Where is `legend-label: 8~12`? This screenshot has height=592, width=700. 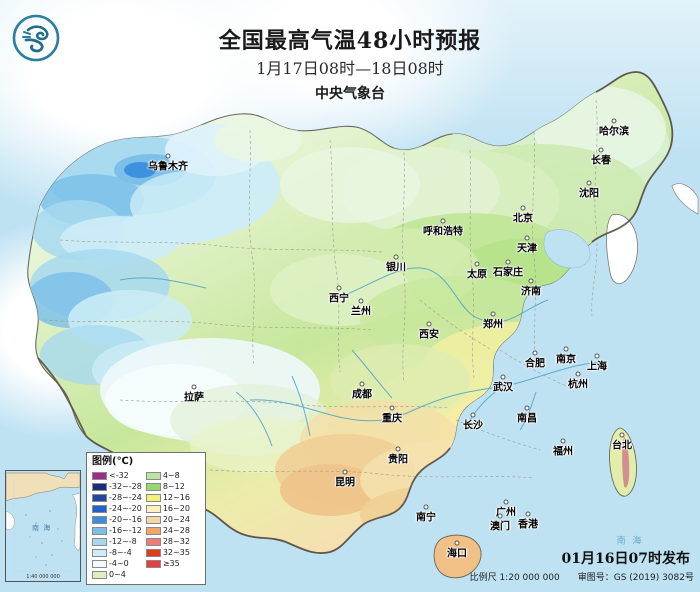 legend-label: 8~12 is located at coordinates (173, 486).